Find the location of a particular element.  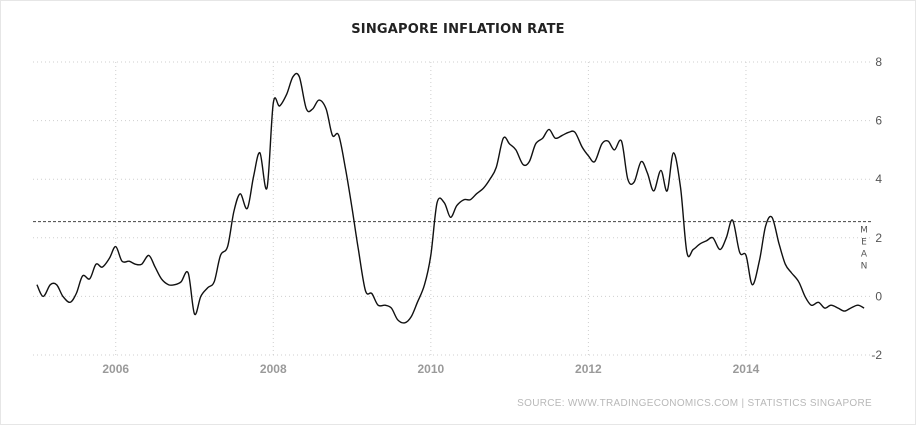

x-tick-label: 2010 is located at coordinates (430, 369).